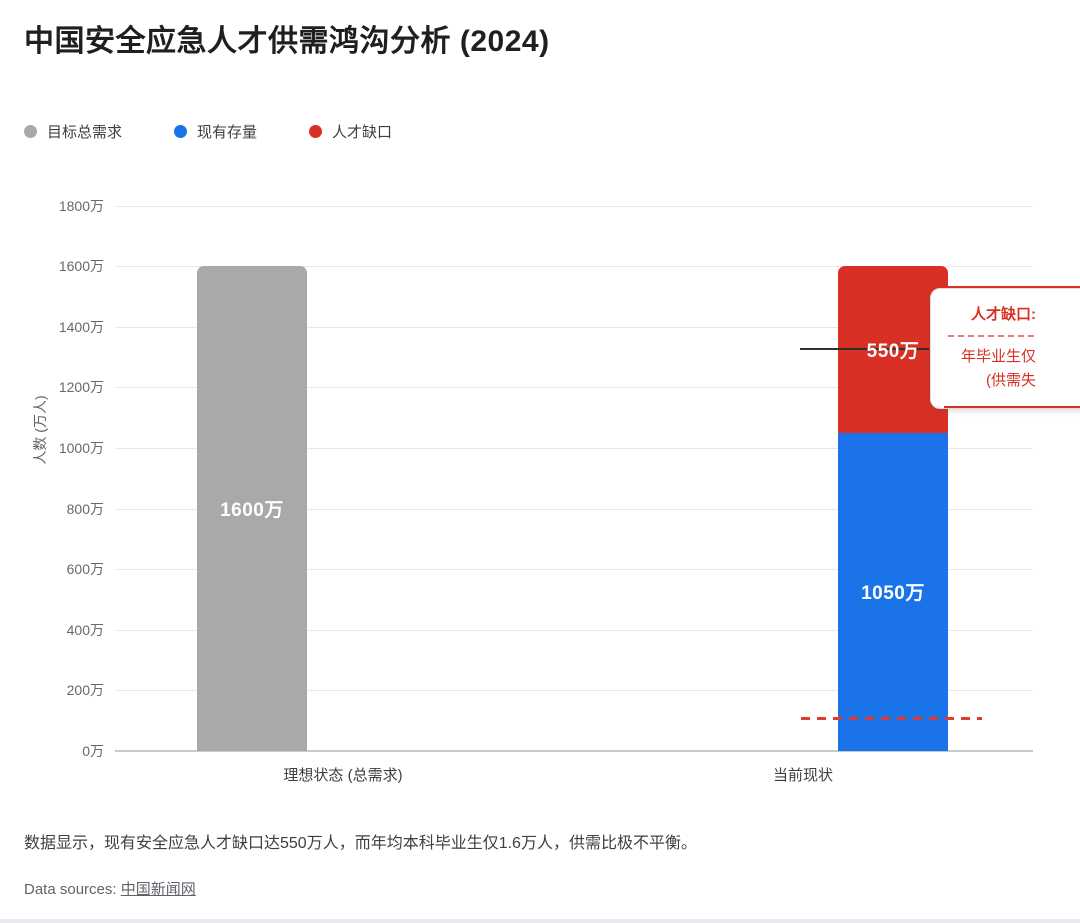 This screenshot has height=923, width=1080. Describe the element at coordinates (893, 351) in the screenshot. I see `bar-label-talent-gap: 550万` at that location.